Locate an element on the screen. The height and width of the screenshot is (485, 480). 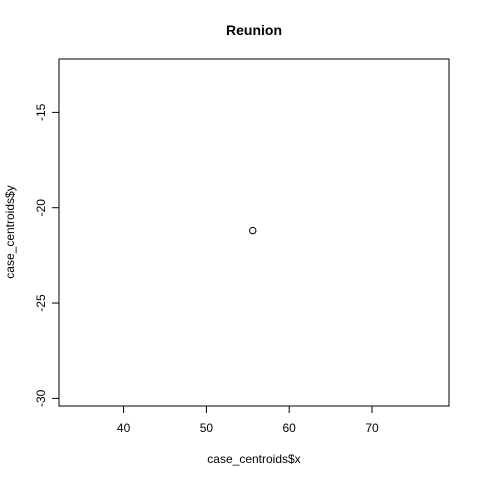
x-tick-label: 50 is located at coordinates (207, 428).